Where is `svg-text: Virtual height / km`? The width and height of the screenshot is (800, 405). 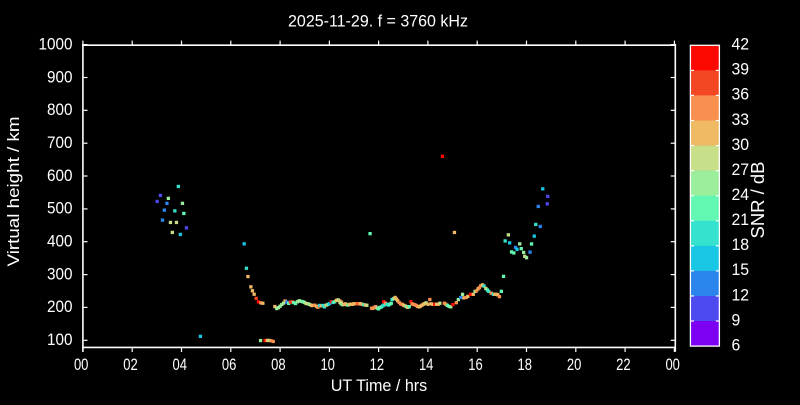
svg-text: Virtual height / km is located at coordinates (13, 192).